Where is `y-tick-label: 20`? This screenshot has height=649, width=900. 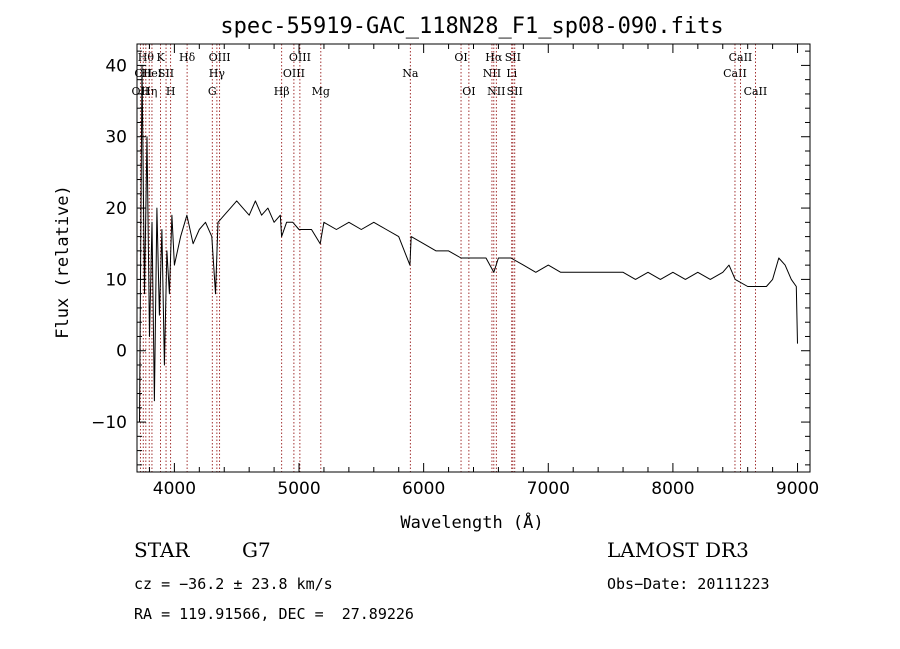 y-tick-label: 20 is located at coordinates (116, 209).